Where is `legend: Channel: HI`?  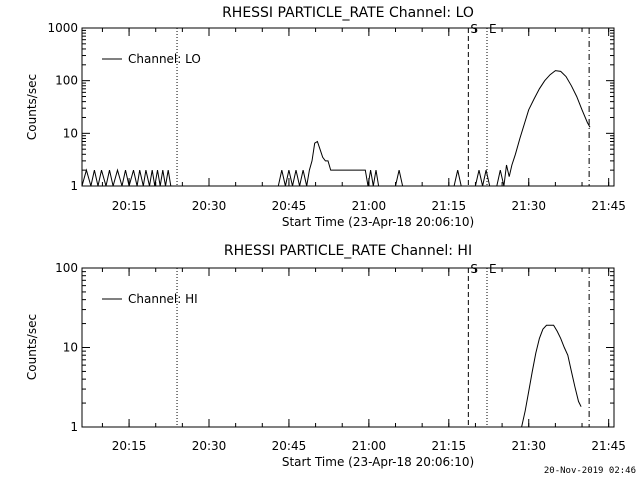 legend: Channel: HI is located at coordinates (150, 299).